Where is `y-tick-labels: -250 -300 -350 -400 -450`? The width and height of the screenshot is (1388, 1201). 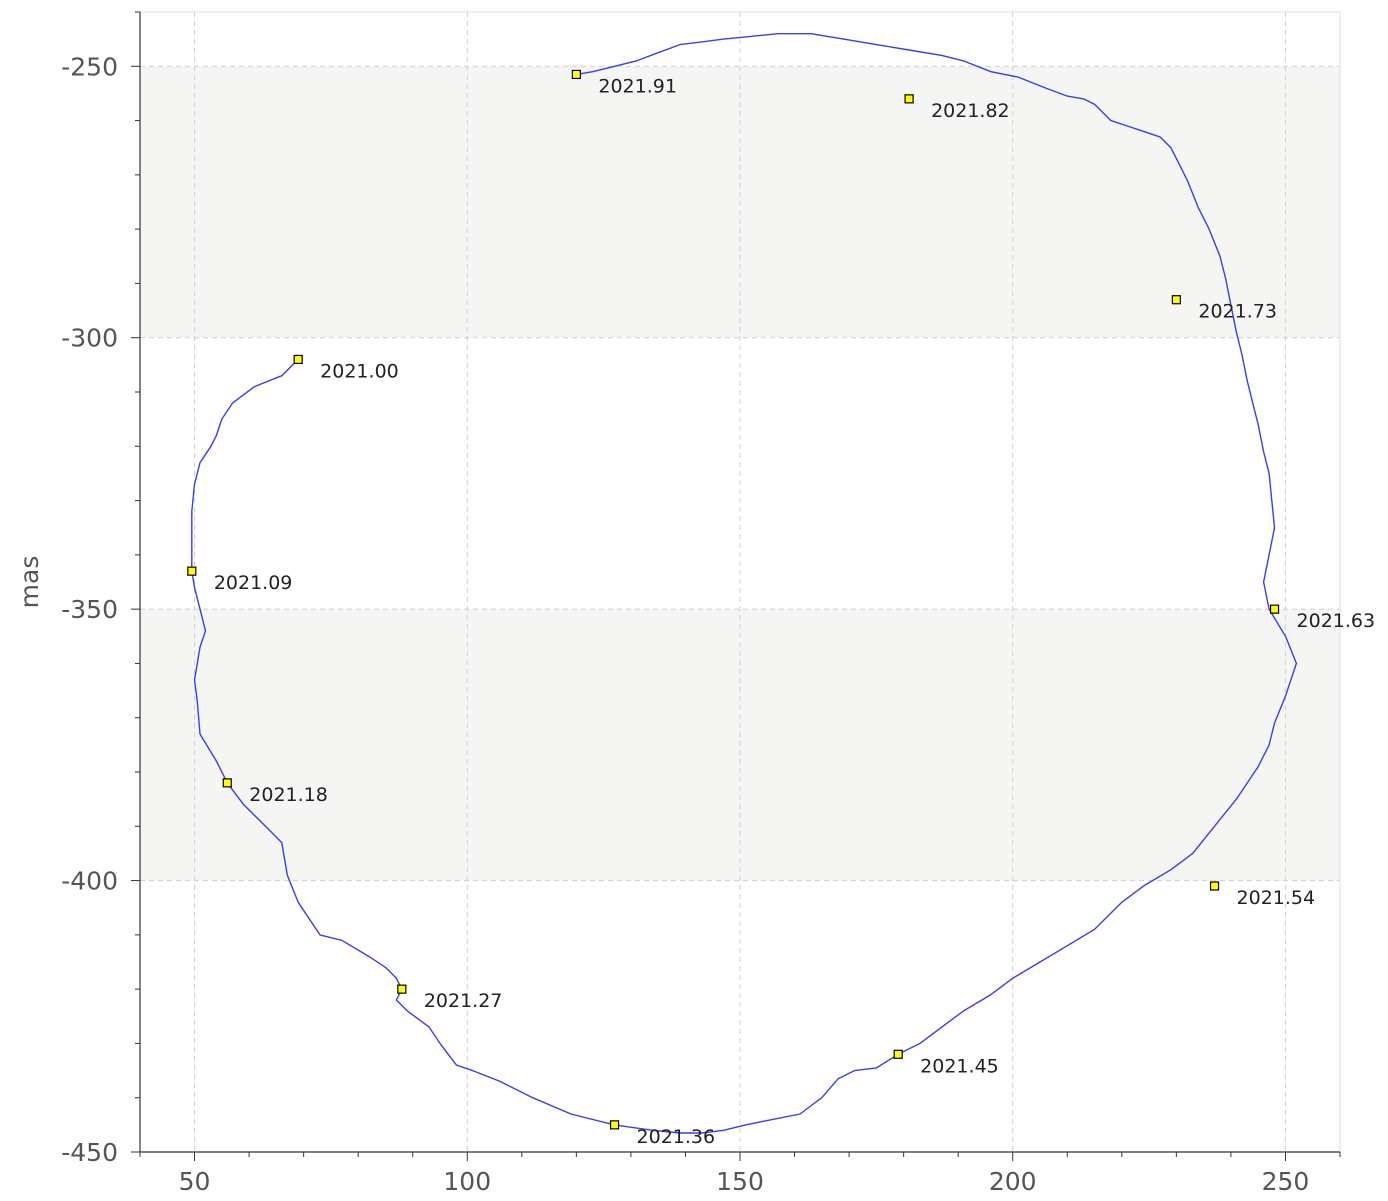 y-tick-labels: -250 -300 -350 -400 -450 is located at coordinates (89, 609).